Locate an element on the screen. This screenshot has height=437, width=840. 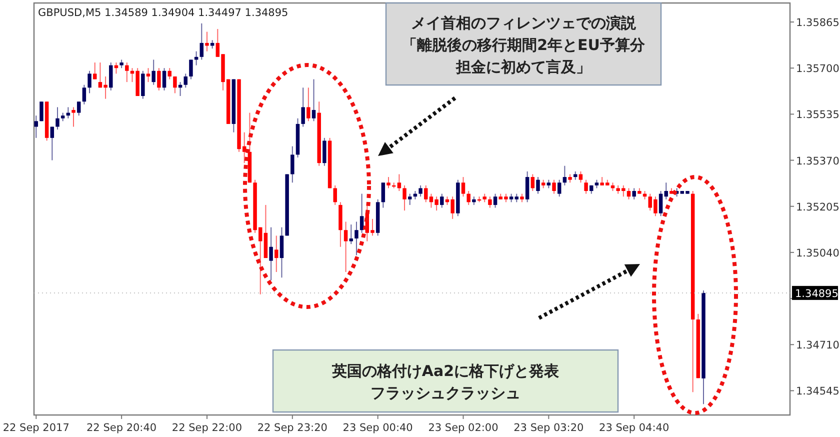
y-tick-label: 1.35370 is located at coordinates (818, 161).